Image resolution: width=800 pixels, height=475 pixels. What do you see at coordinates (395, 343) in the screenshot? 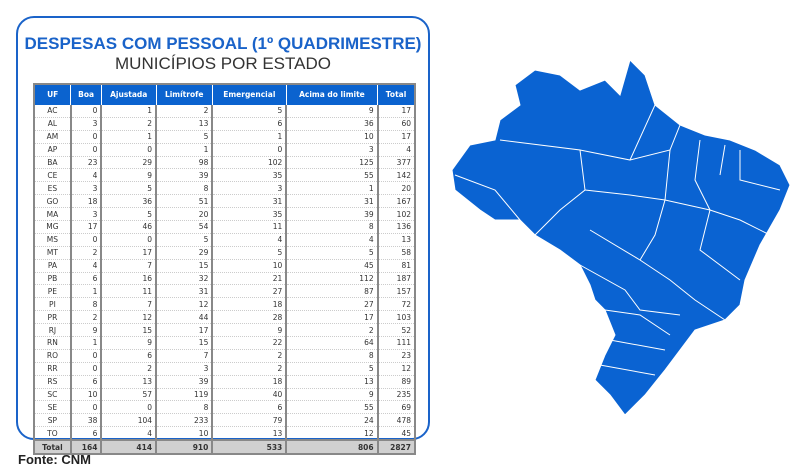
I see `value-cell: 111` at bounding box center [395, 343].